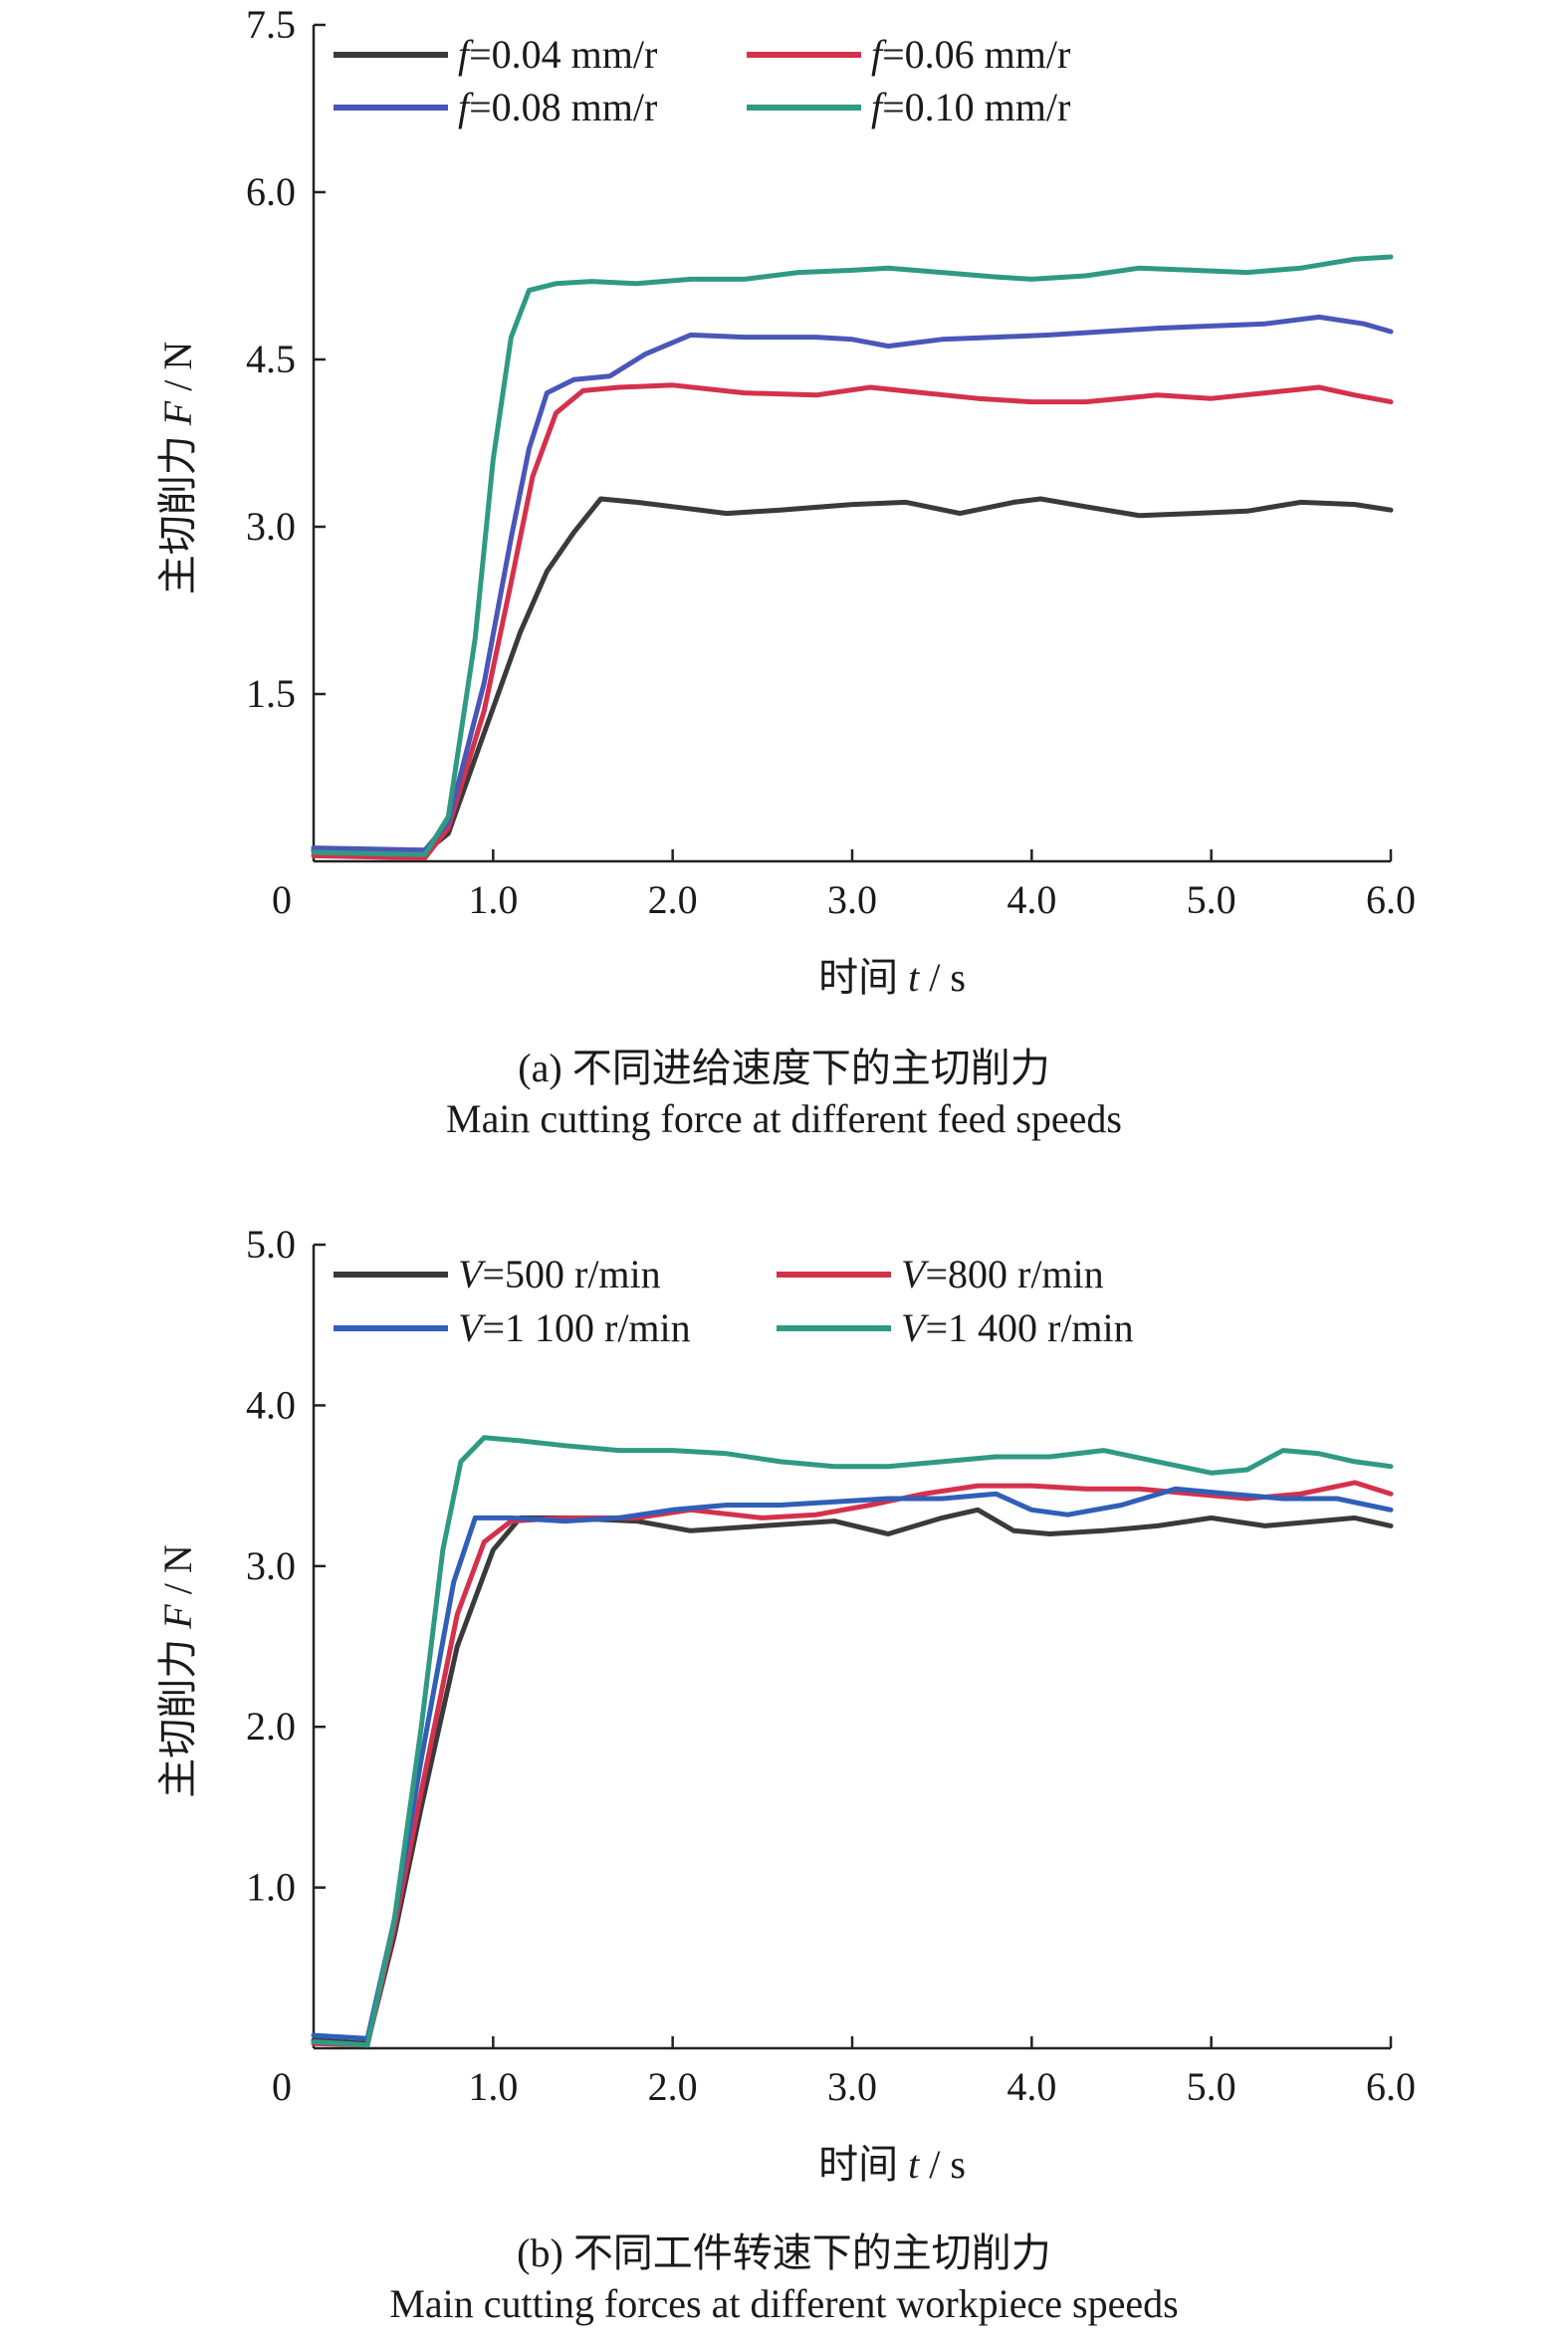 The height and width of the screenshot is (2340, 1568). Describe the element at coordinates (557, 107) in the screenshot. I see `legend-label: f=0.08 mm/r` at that location.